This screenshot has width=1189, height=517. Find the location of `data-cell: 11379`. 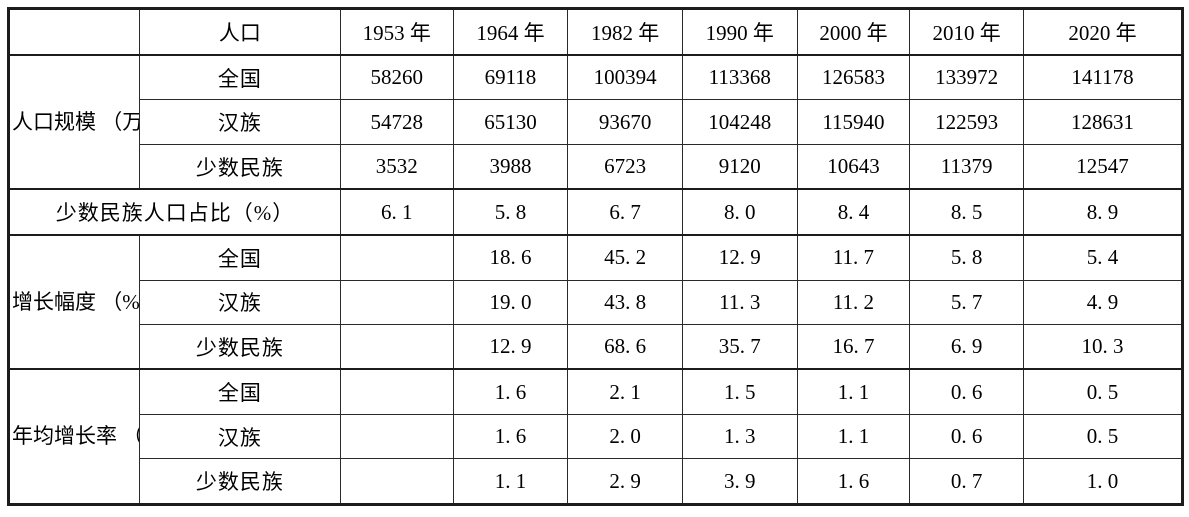

data-cell: 11379 is located at coordinates (966, 166).